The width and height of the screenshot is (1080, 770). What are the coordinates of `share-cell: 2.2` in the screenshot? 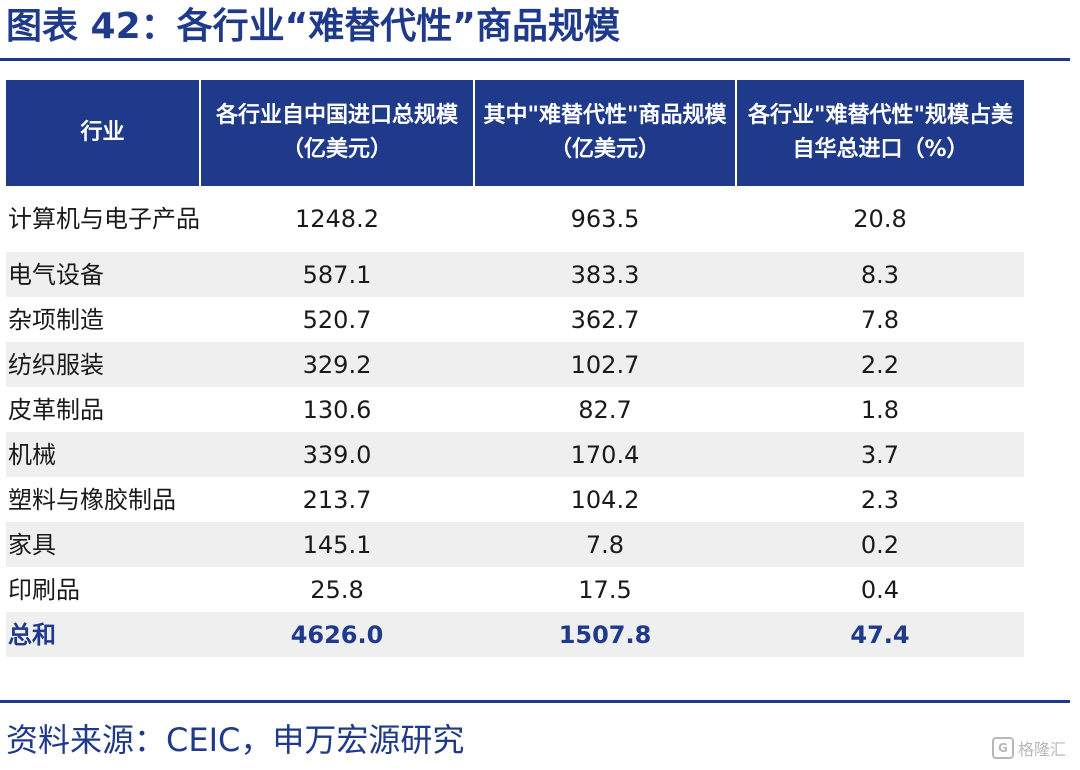 It's located at (880, 364).